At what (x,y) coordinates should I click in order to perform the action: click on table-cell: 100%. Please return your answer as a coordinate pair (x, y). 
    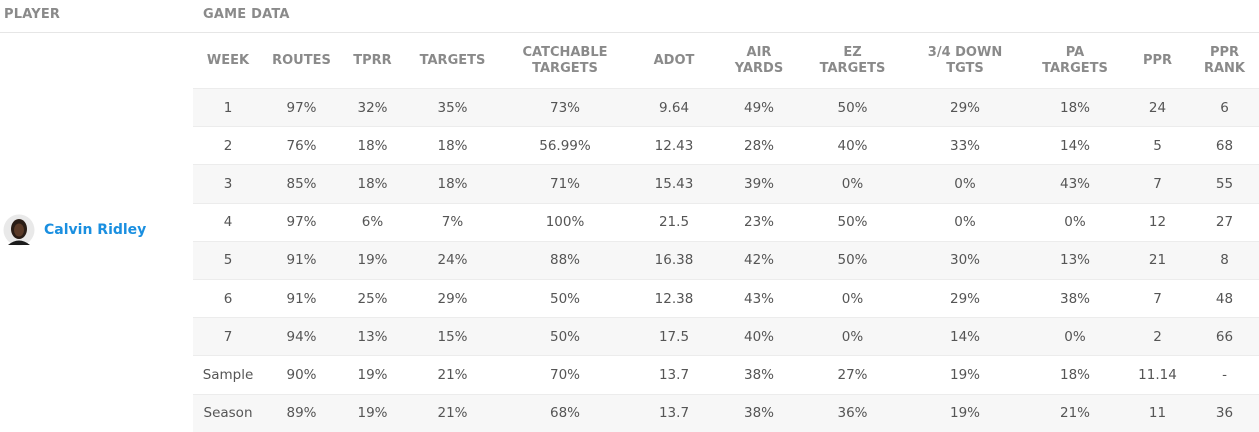
    Looking at the image, I should click on (565, 222).